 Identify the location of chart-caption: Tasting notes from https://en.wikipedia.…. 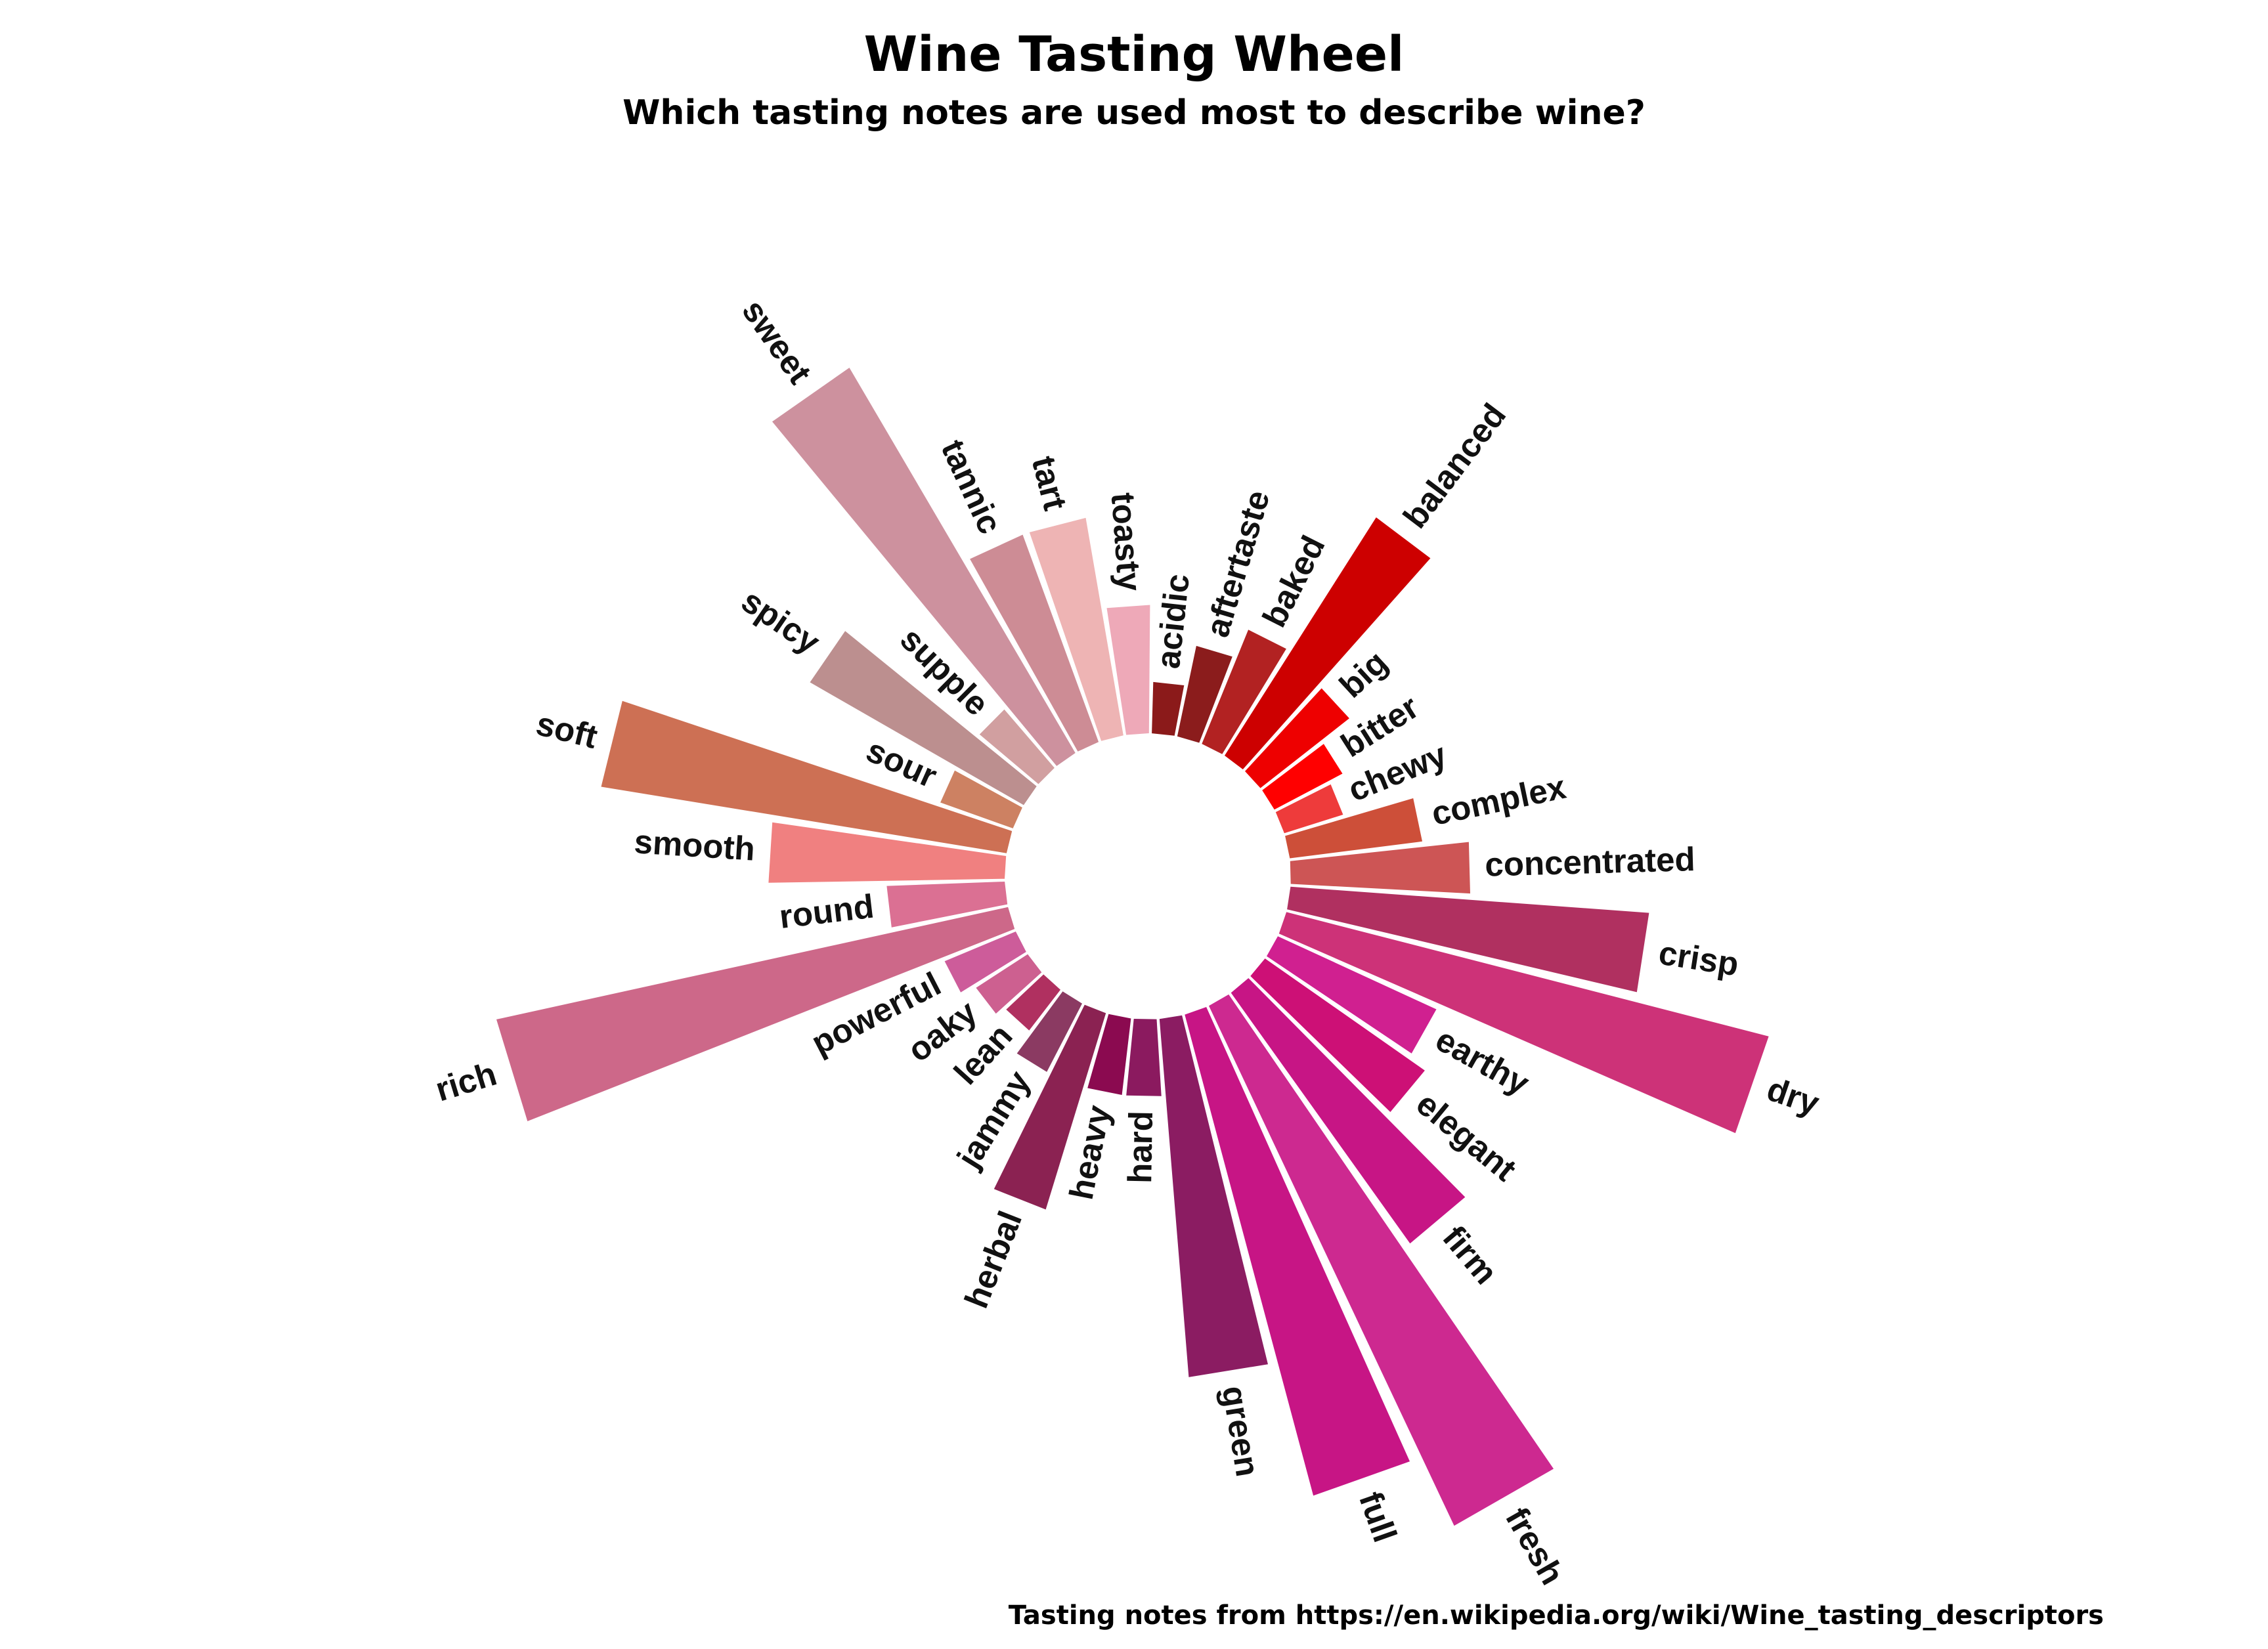
(1556, 1615).